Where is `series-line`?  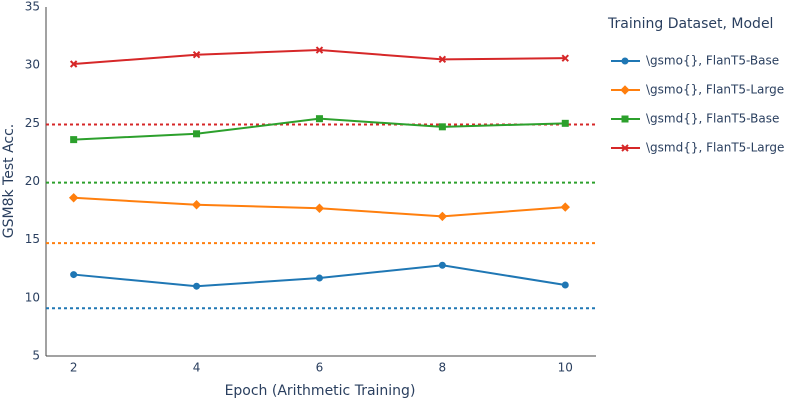 series-line is located at coordinates (319, 57).